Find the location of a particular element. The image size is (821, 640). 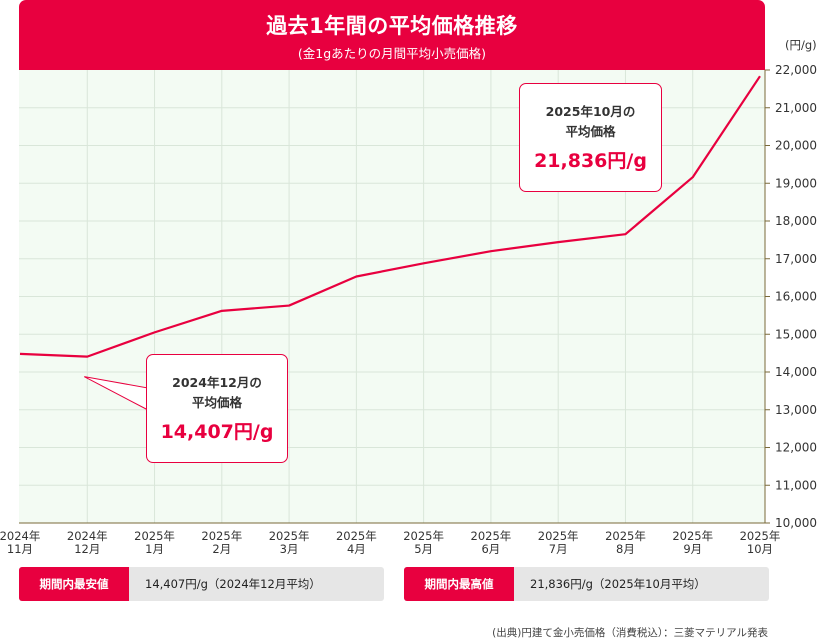

highest-callout-caption-label: 平均価格 is located at coordinates (590, 131).